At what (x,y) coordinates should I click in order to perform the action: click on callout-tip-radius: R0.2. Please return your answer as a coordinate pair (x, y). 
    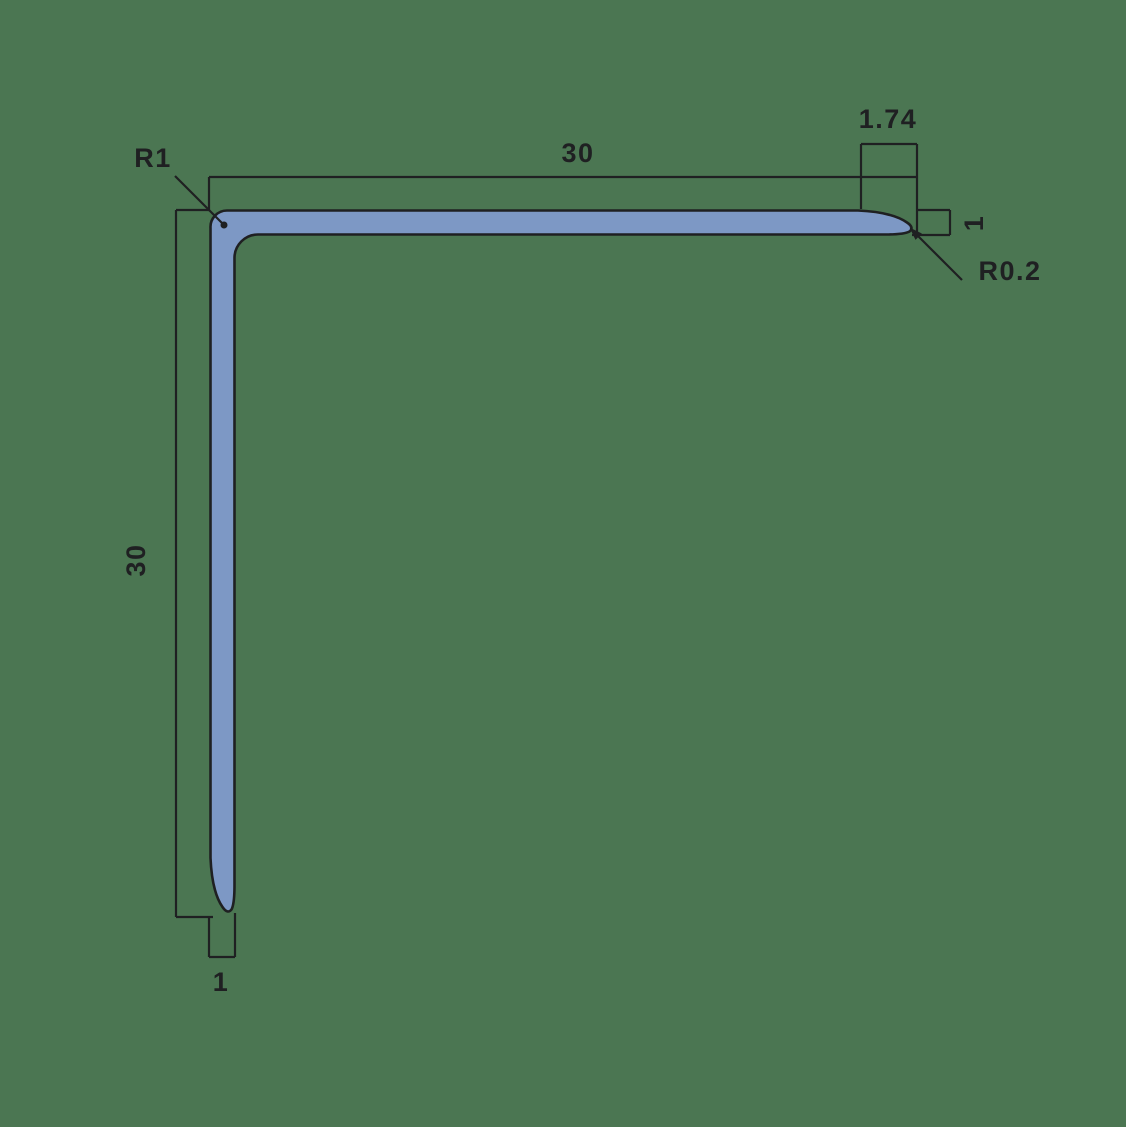
    Looking at the image, I should click on (975, 256).